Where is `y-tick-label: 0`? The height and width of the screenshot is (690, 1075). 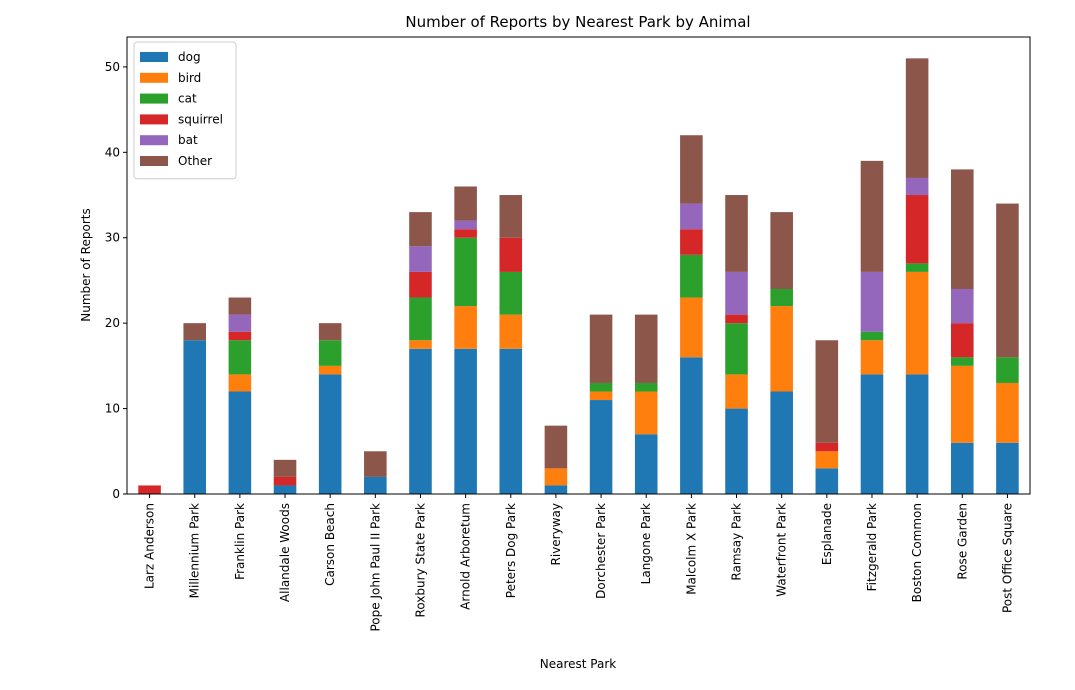 y-tick-label: 0 is located at coordinates (116, 494).